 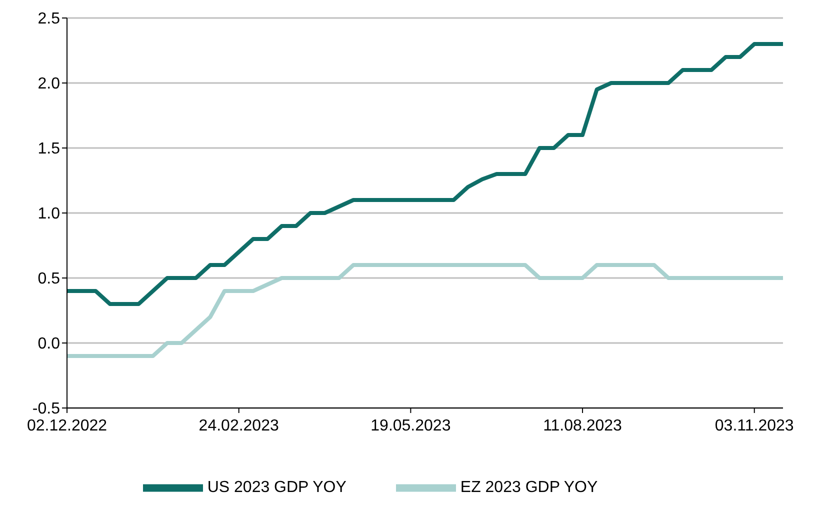 What do you see at coordinates (754, 425) in the screenshot?
I see `x-tick-label: 03.11.2023` at bounding box center [754, 425].